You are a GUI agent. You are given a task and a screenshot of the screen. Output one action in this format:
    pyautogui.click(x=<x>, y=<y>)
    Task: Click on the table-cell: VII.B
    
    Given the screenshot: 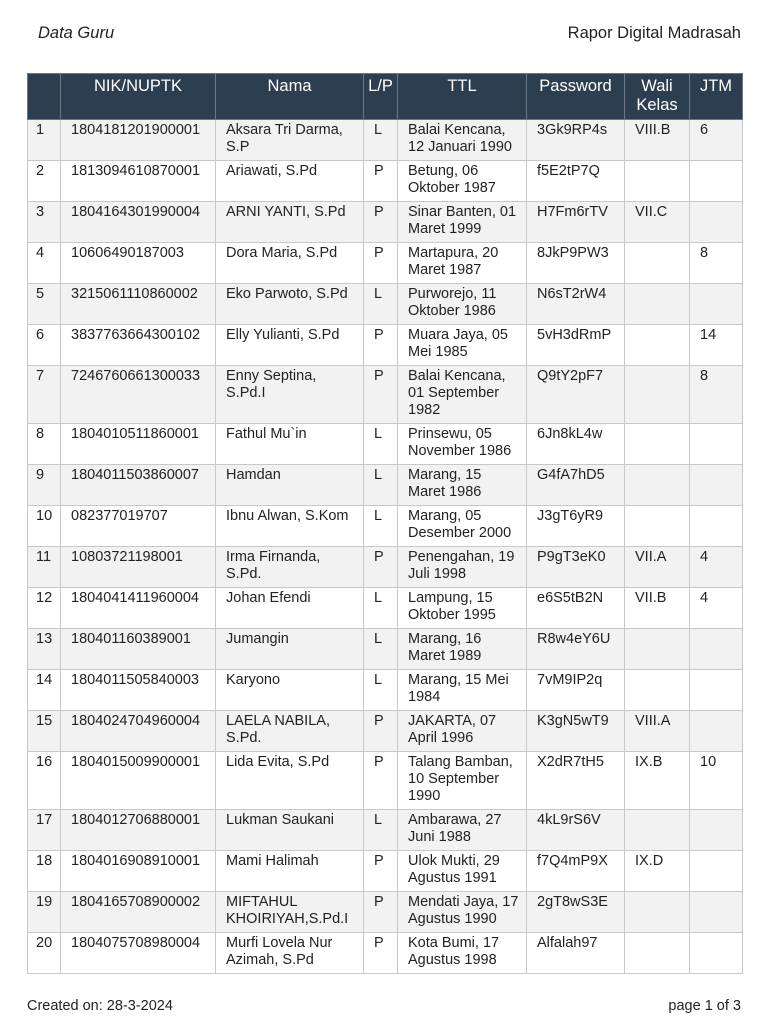 What is the action you would take?
    pyautogui.click(x=657, y=608)
    